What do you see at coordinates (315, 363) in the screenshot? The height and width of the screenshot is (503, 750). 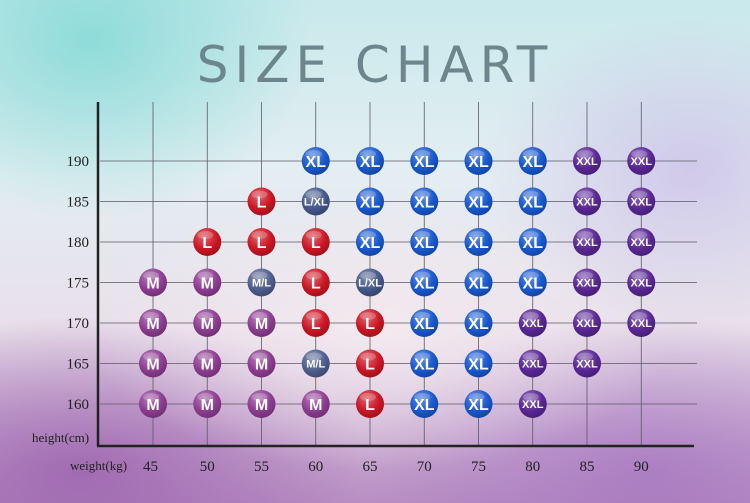 I see `size-badge-m-l: M/L` at bounding box center [315, 363].